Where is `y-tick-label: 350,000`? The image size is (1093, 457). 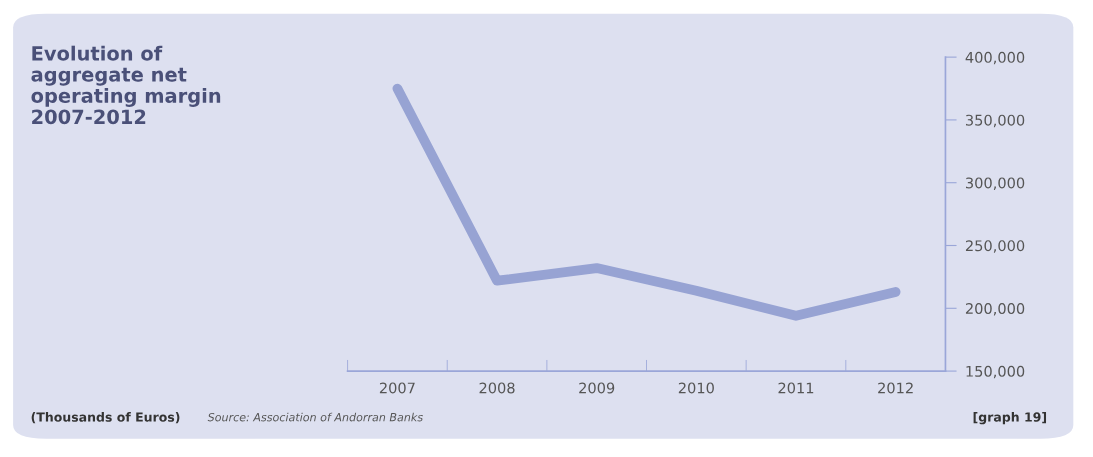
y-tick-label: 350,000 is located at coordinates (995, 121).